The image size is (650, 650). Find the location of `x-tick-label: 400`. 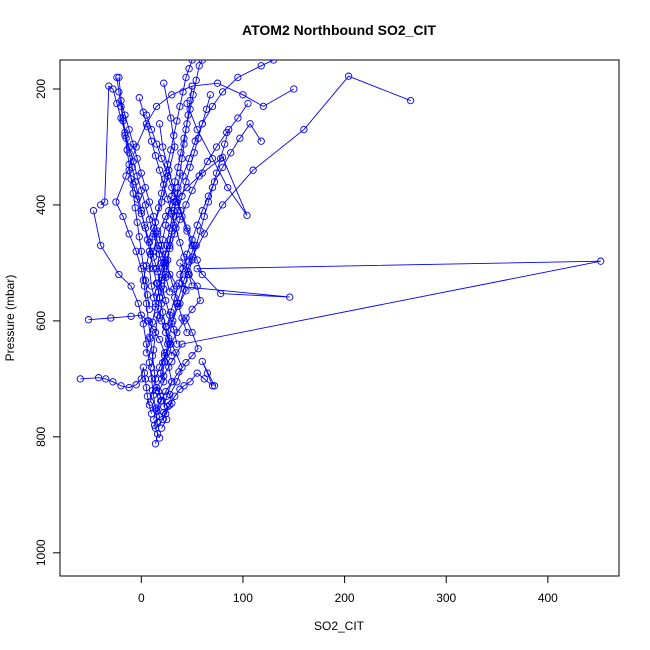

x-tick-label: 400 is located at coordinates (548, 598).